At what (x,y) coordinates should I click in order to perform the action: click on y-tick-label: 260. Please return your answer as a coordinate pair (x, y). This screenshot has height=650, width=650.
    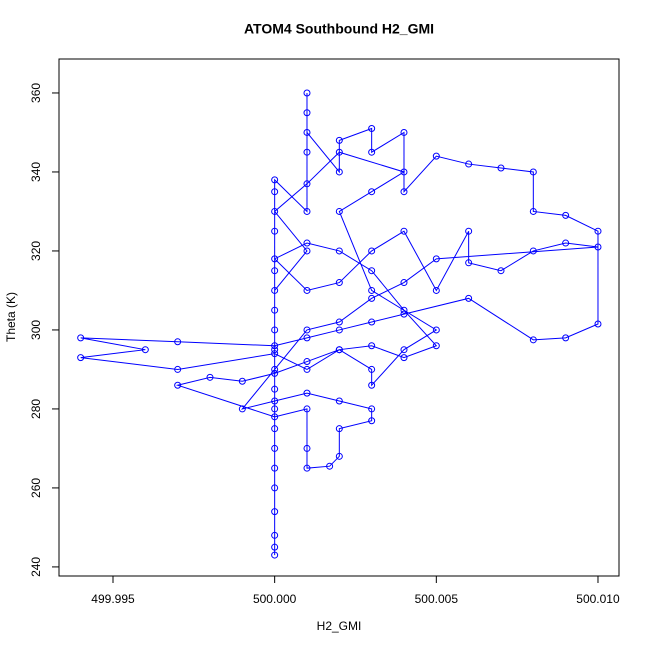
    Looking at the image, I should click on (36, 488).